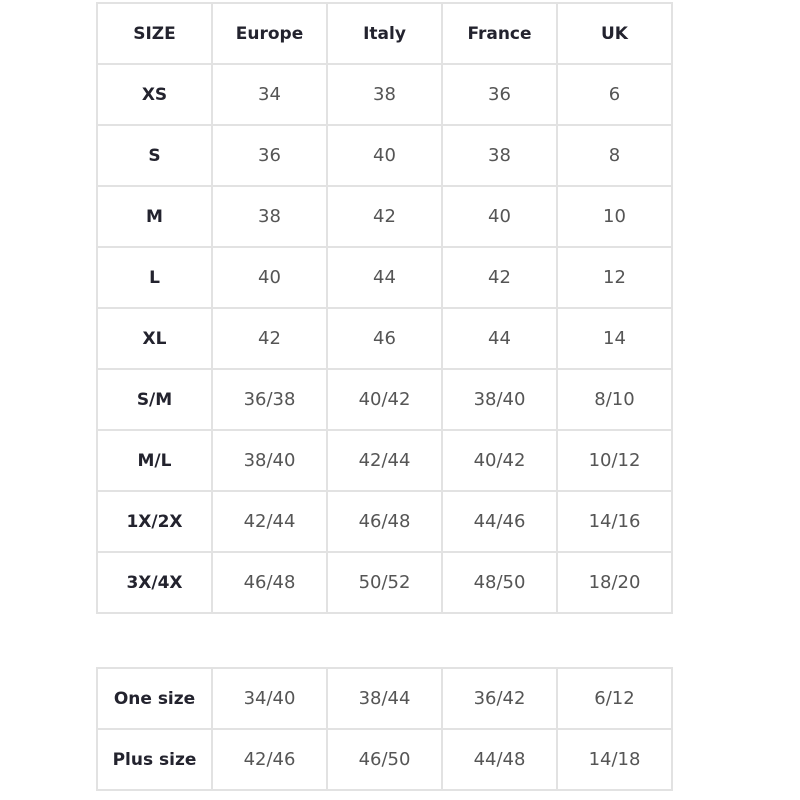 The height and width of the screenshot is (800, 800). Describe the element at coordinates (154, 759) in the screenshot. I see `size-label-cell: Plus size` at that location.